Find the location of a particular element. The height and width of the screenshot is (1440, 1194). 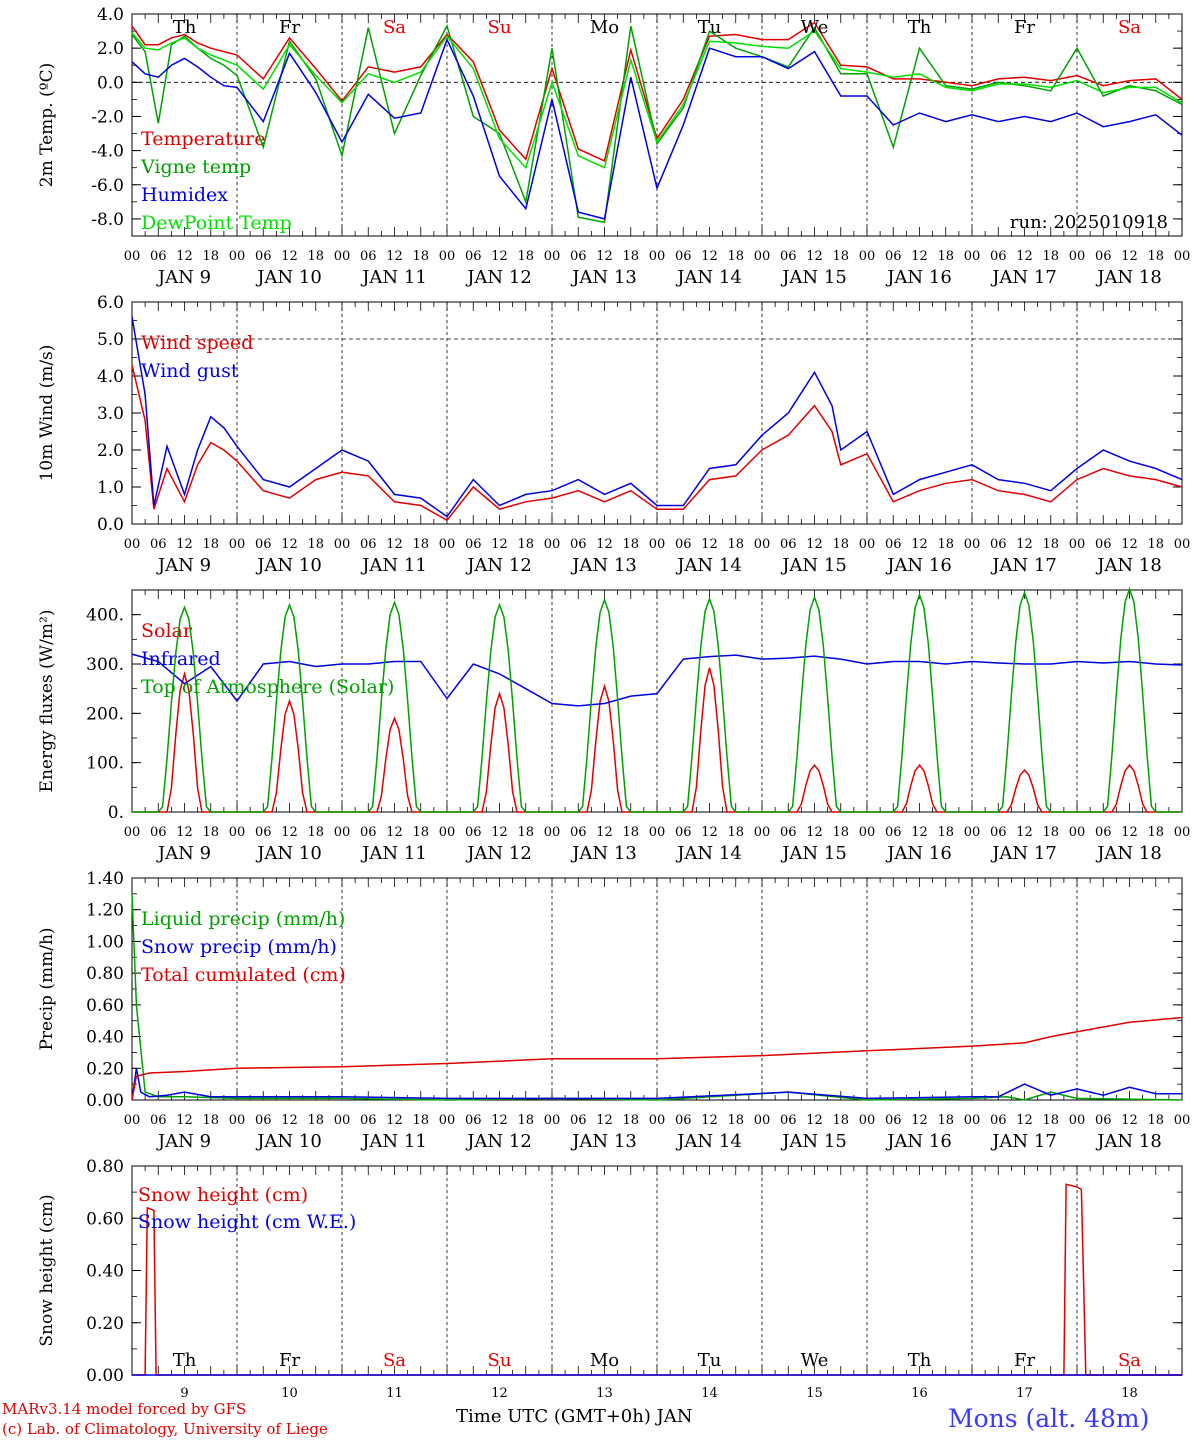

y-tick-label: 1.40 is located at coordinates (105, 879).